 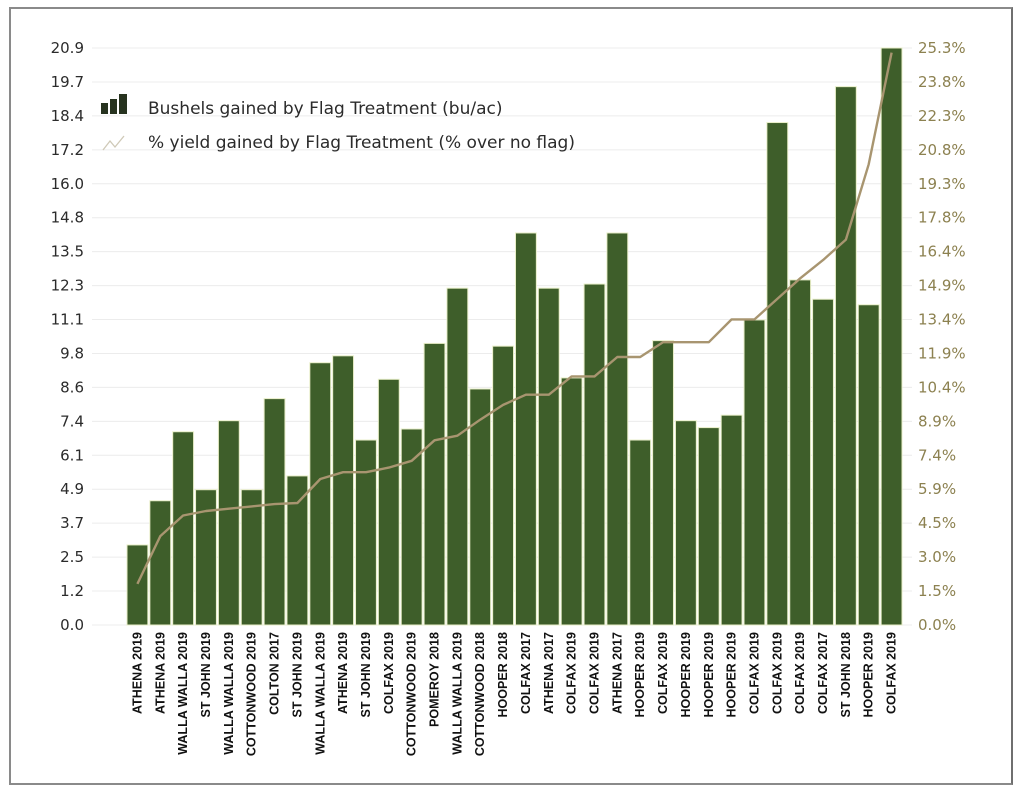 What do you see at coordinates (942, 82) in the screenshot?
I see `right-y-tick-label: 23.8%` at bounding box center [942, 82].